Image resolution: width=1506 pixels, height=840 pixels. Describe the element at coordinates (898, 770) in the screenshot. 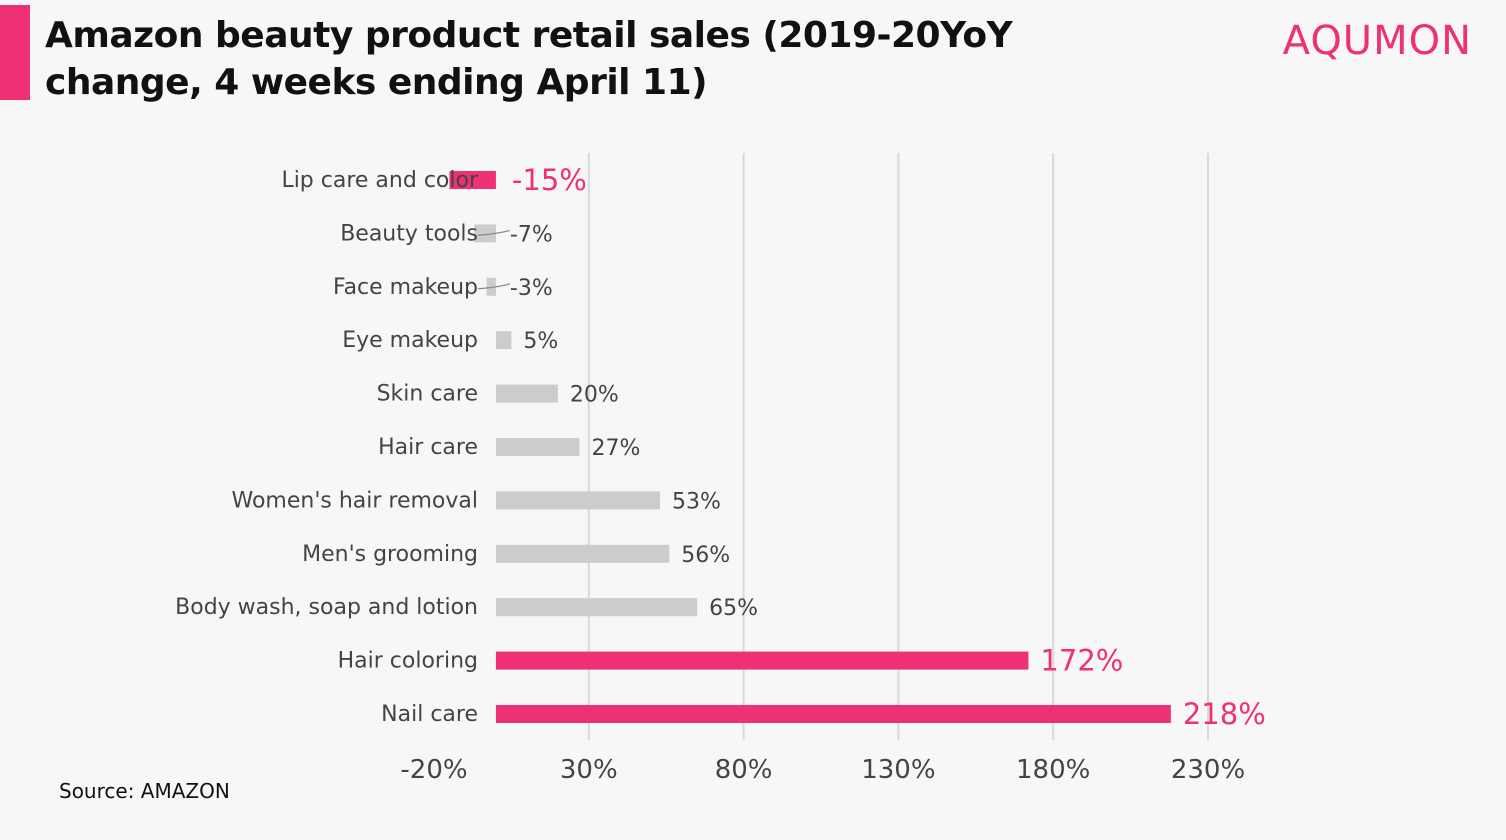

I see `x-tick-label: 130%` at that location.